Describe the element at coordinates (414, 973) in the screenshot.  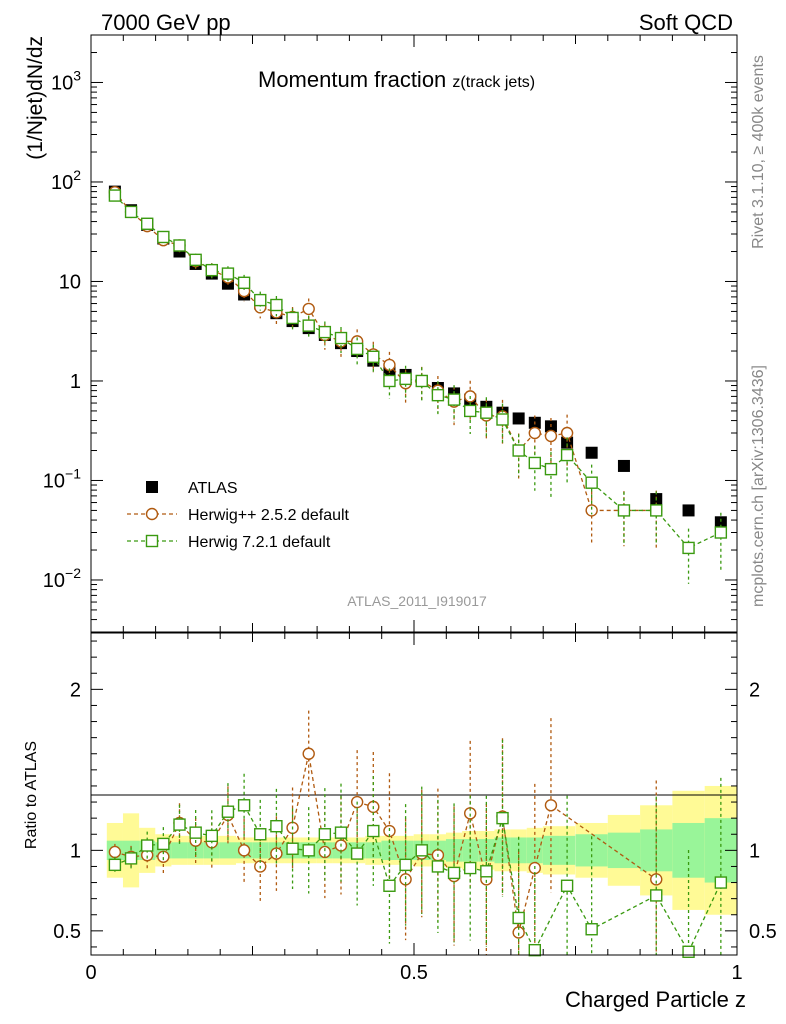
I see `x-tick-label: 0.5` at that location.